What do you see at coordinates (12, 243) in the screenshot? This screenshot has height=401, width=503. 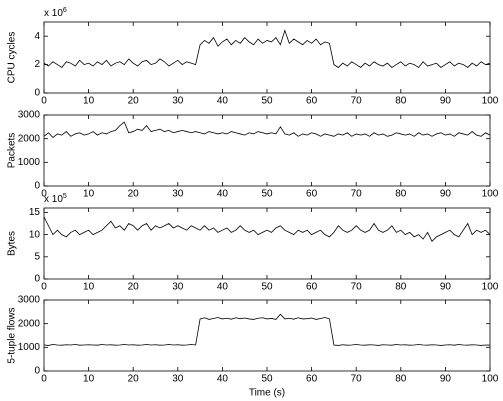 I see `y-axis-label: Bytes` at bounding box center [12, 243].